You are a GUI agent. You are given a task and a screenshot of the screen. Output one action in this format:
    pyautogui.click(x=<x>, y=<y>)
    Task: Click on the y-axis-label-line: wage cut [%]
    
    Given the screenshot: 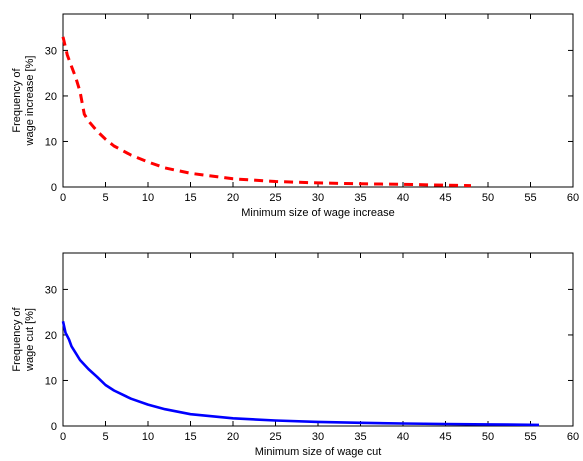 What is the action you would take?
    pyautogui.click(x=30, y=340)
    